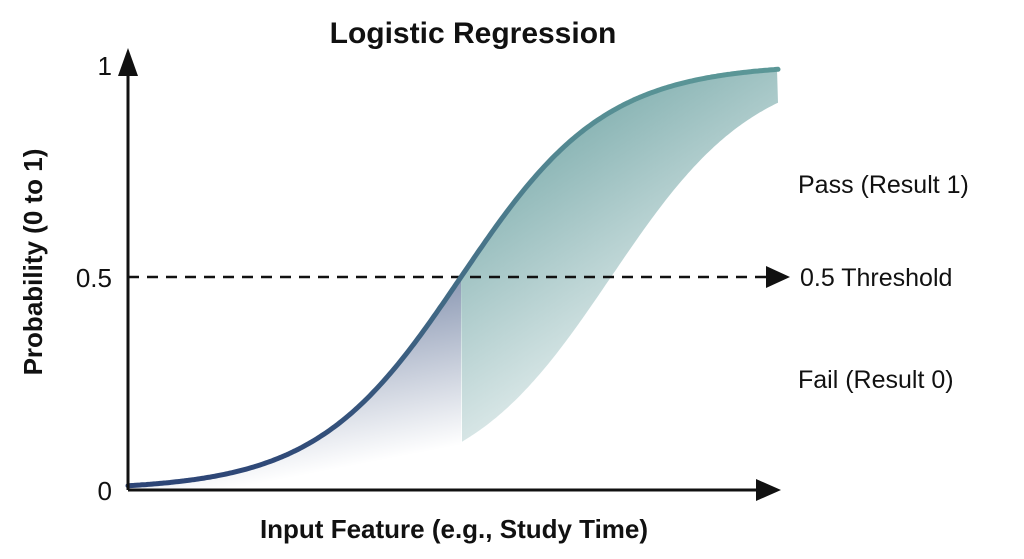 The width and height of the screenshot is (1024, 559). What do you see at coordinates (883, 185) in the screenshot?
I see `pass-annotation: Pass (Result 1)` at bounding box center [883, 185].